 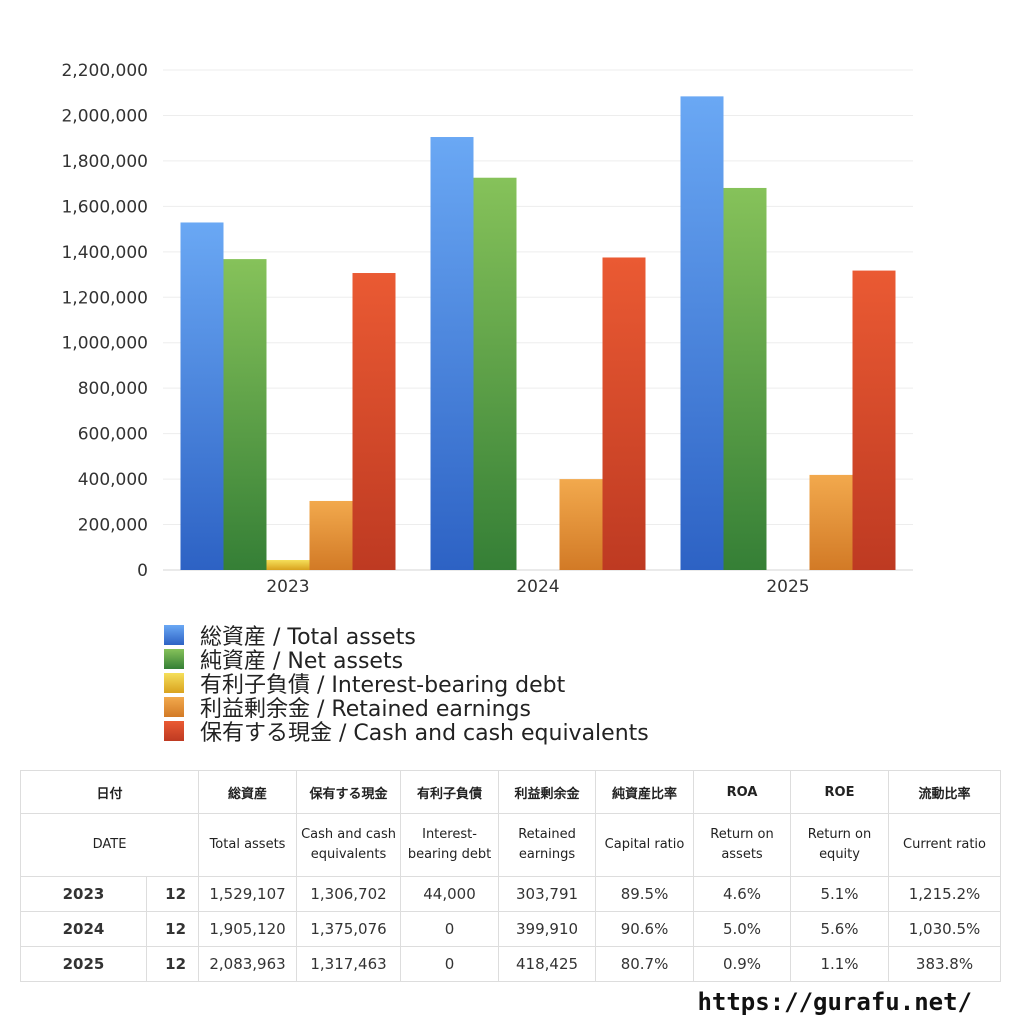 I want to click on y-tick-label: 1,200,000, so click(x=104, y=298).